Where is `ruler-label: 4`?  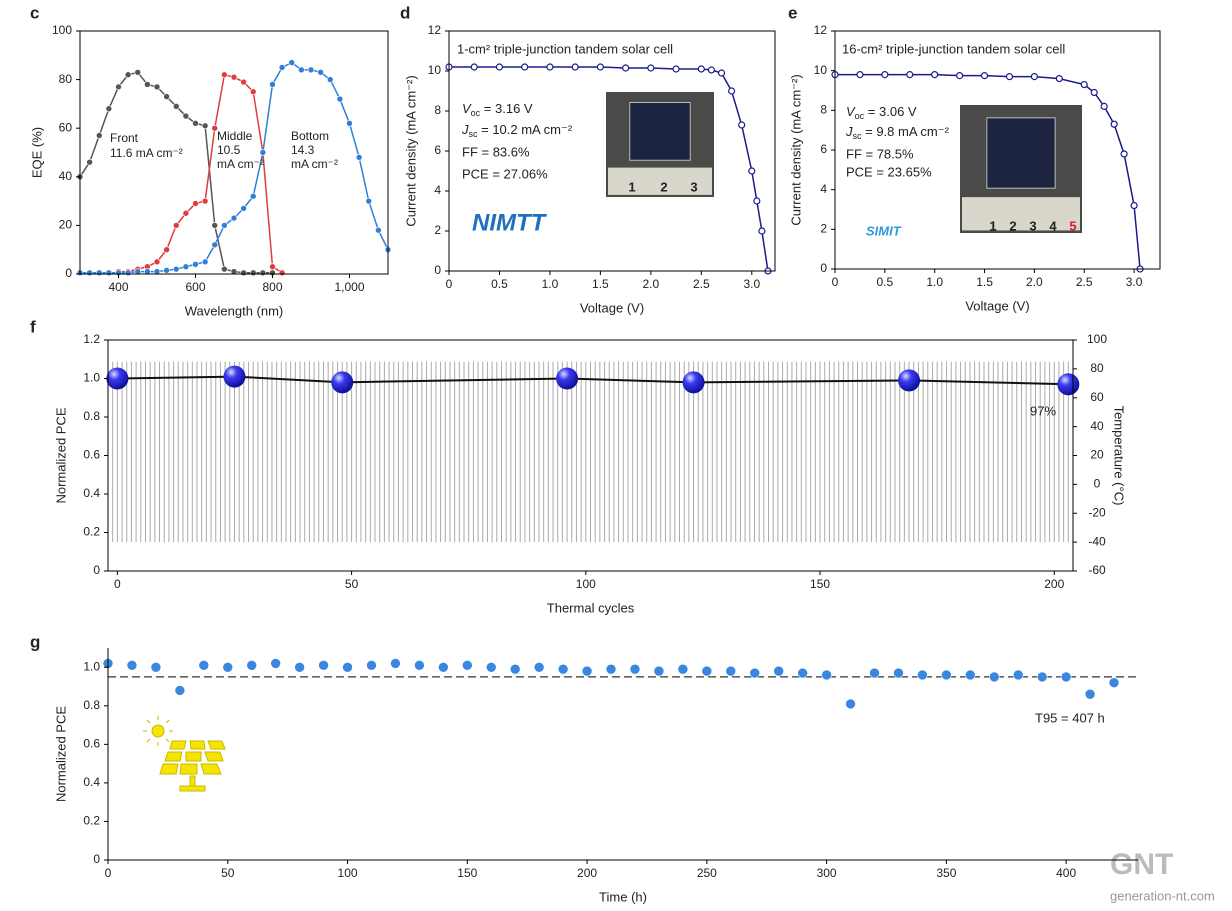 ruler-label: 4 is located at coordinates (1053, 225).